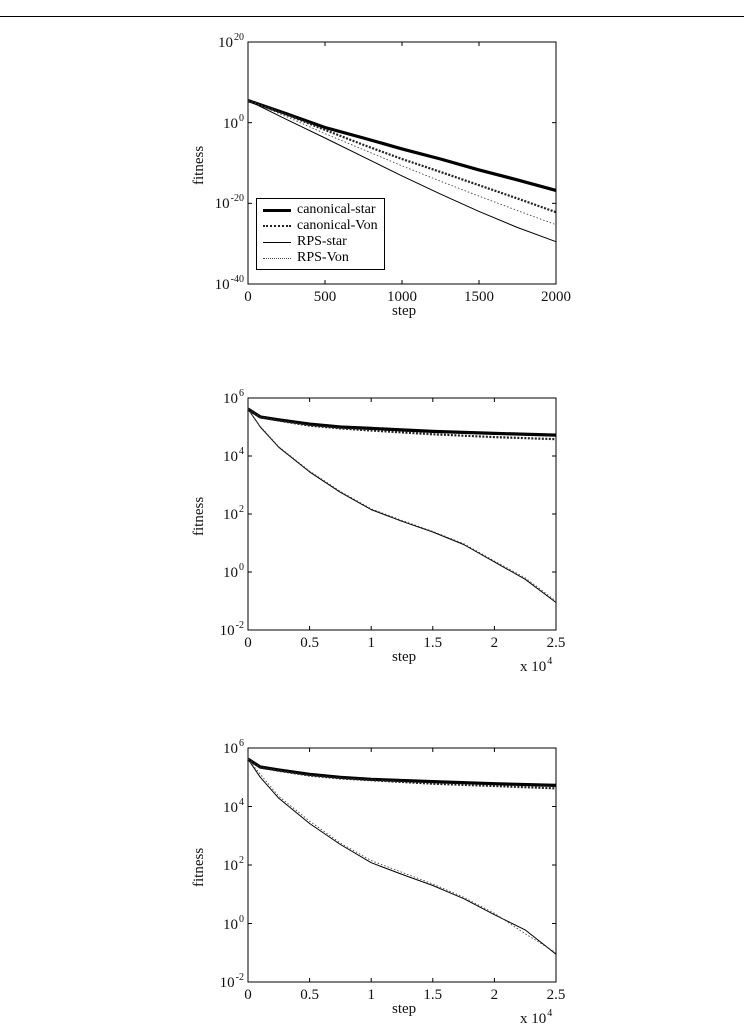 This screenshot has height=1031, width=744. I want to click on legend-label: canonical-star, so click(336, 209).